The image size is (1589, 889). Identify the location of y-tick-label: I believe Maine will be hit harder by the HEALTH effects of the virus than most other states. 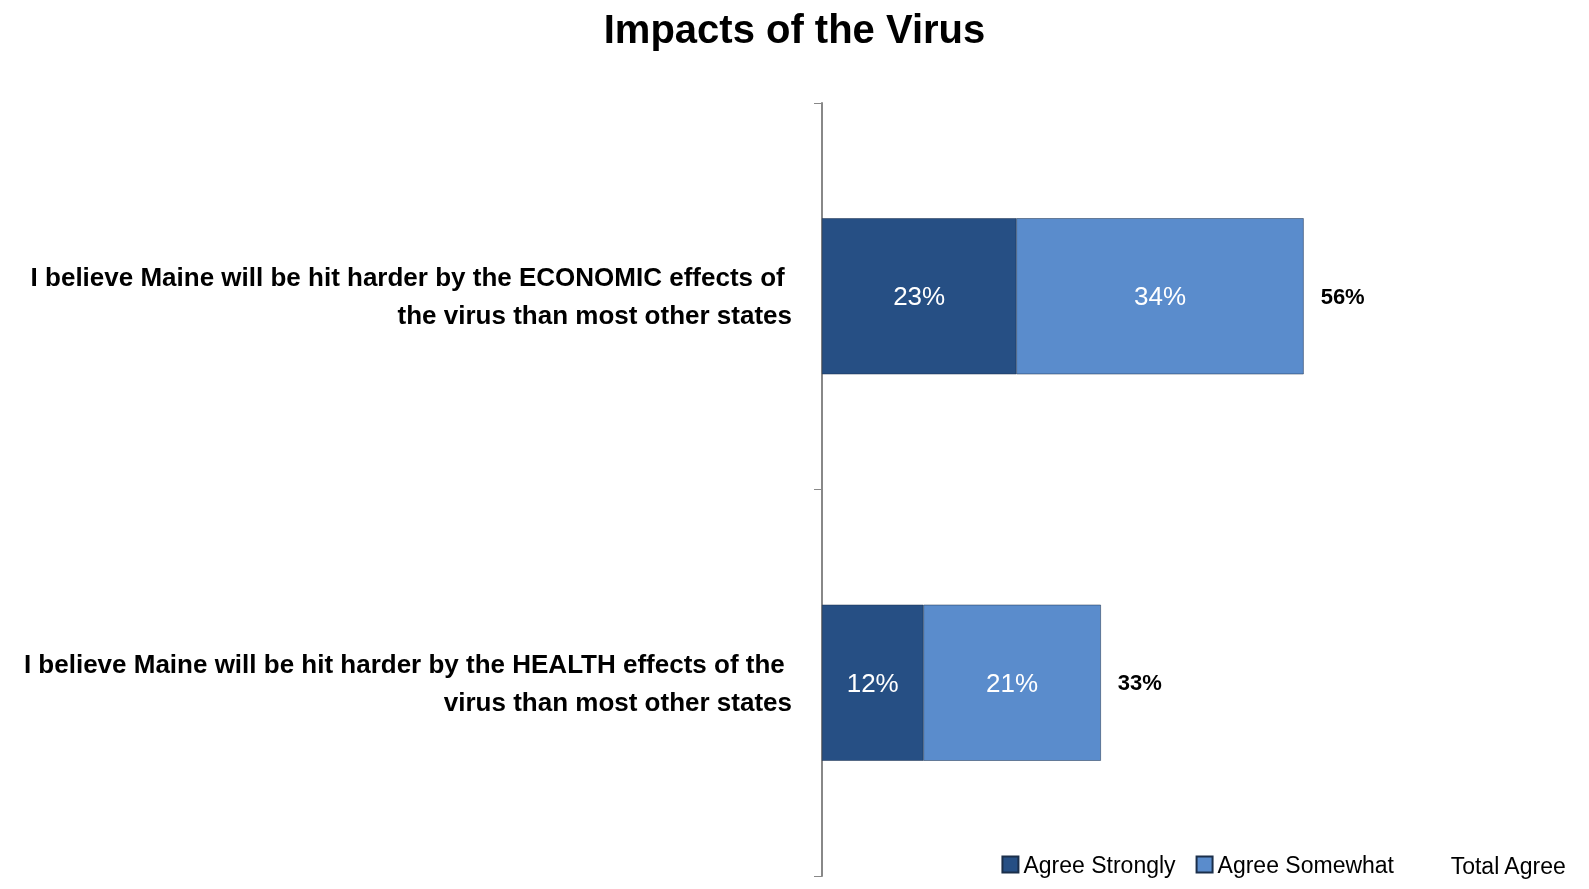
(407, 682).